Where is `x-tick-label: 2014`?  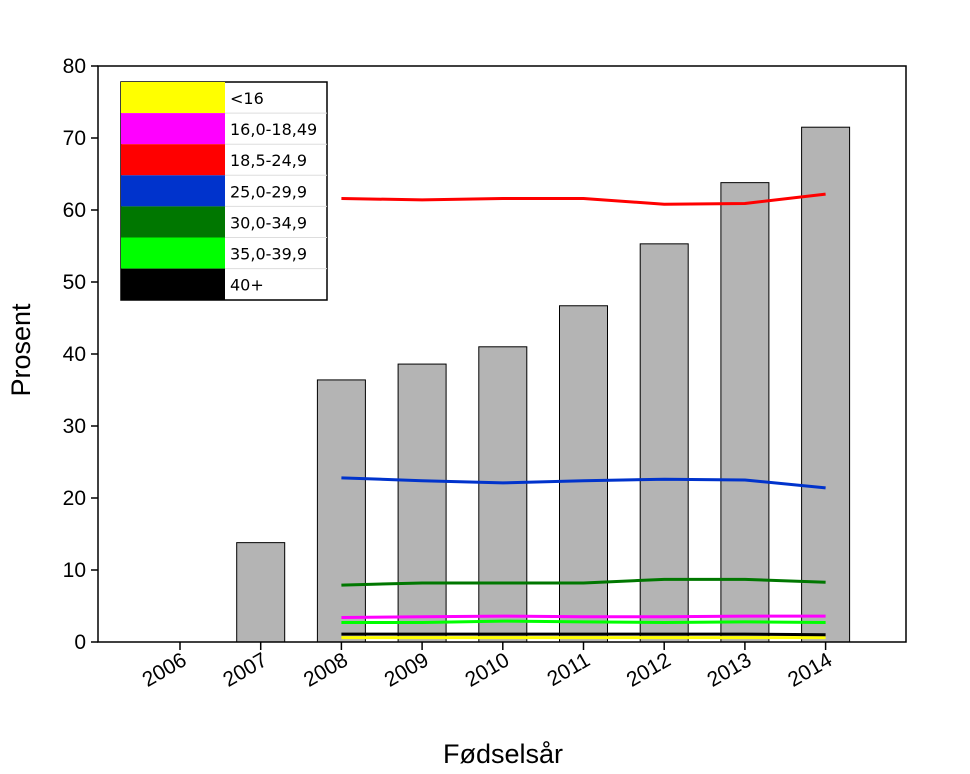
x-tick-label: 2014 is located at coordinates (810, 669).